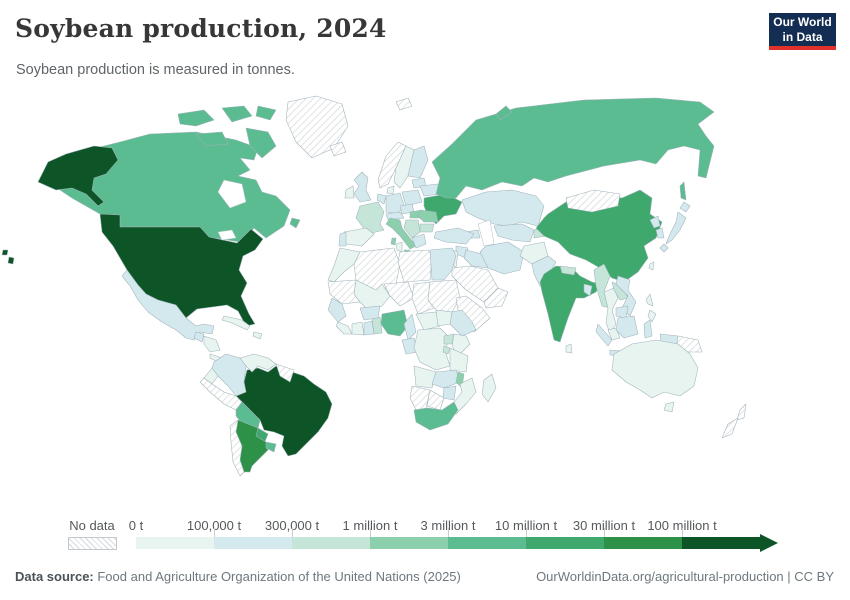 The height and width of the screenshot is (600, 850). Describe the element at coordinates (412, 198) in the screenshot. I see `country-poland` at that location.